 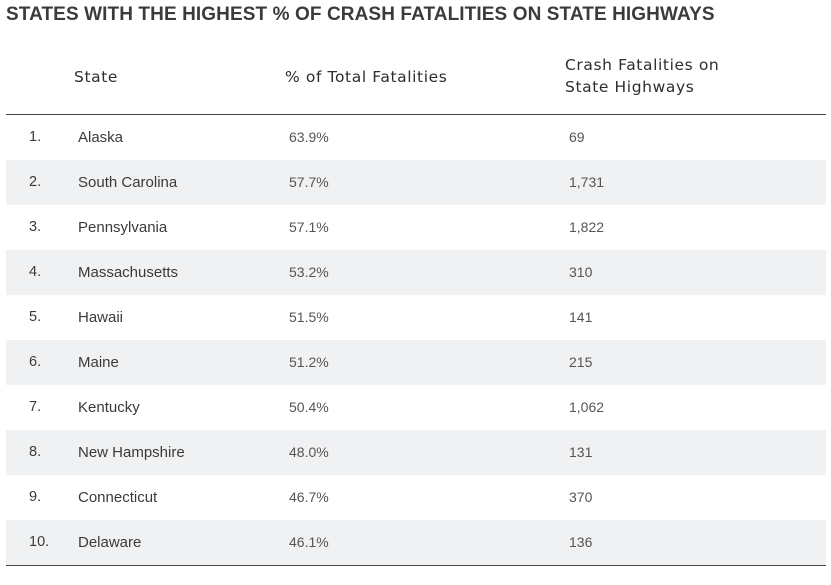 What do you see at coordinates (416, 452) in the screenshot?
I see `table-row: 8. New Hampshire 48.0% 131` at bounding box center [416, 452].